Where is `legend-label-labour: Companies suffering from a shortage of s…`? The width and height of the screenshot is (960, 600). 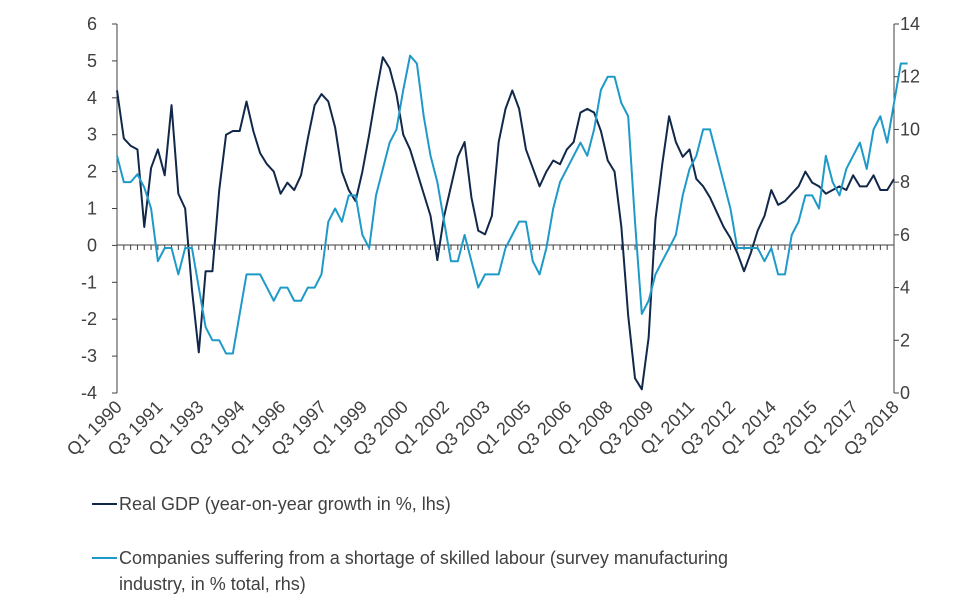
legend-label-labour: Companies suffering from a shortage of s… is located at coordinates (426, 571).